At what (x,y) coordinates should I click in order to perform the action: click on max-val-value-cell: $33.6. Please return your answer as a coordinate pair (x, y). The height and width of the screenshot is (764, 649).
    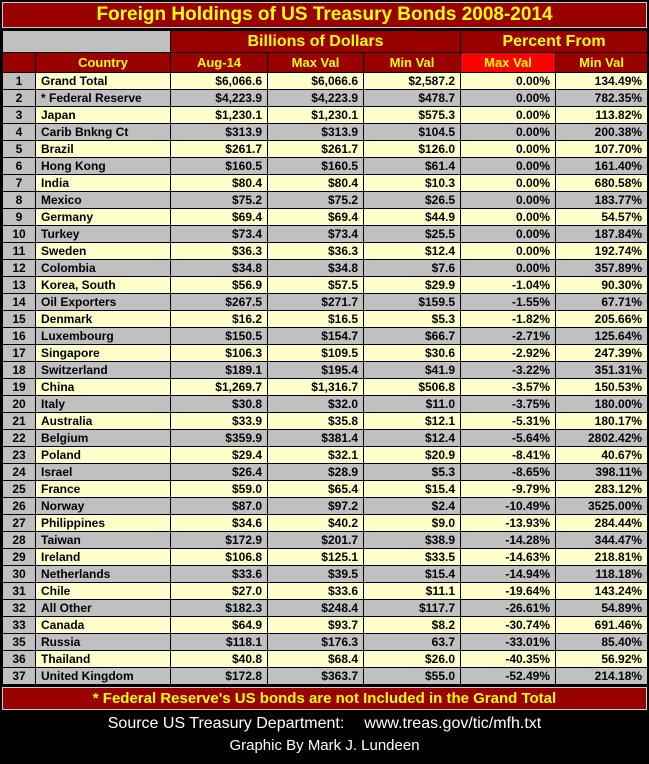
    Looking at the image, I should click on (315, 591).